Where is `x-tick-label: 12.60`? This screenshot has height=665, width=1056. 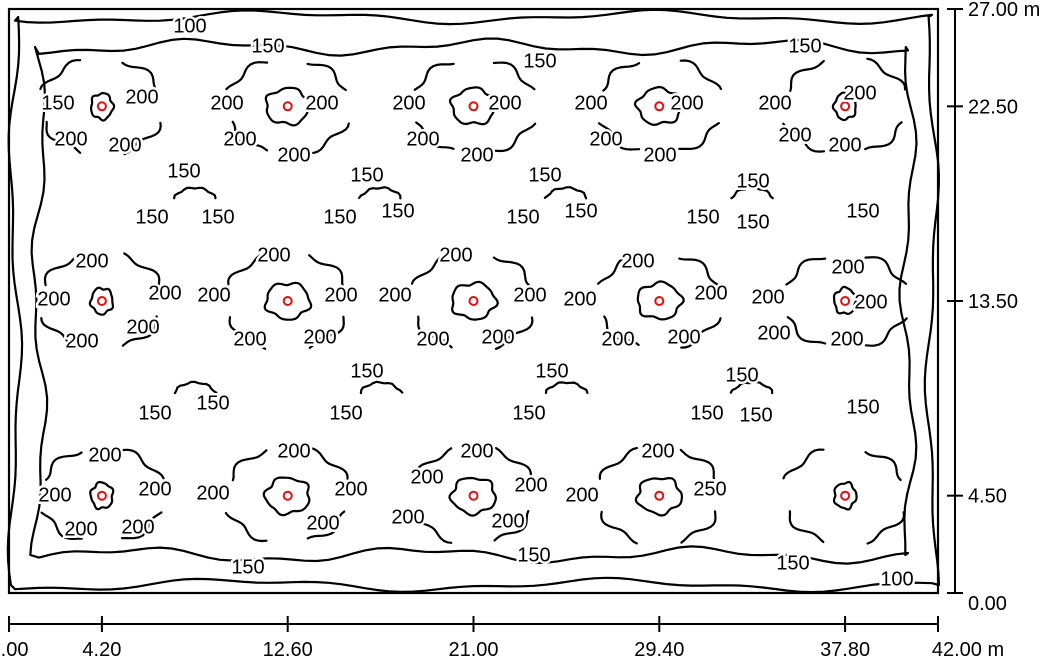 x-tick-label: 12.60 is located at coordinates (288, 650).